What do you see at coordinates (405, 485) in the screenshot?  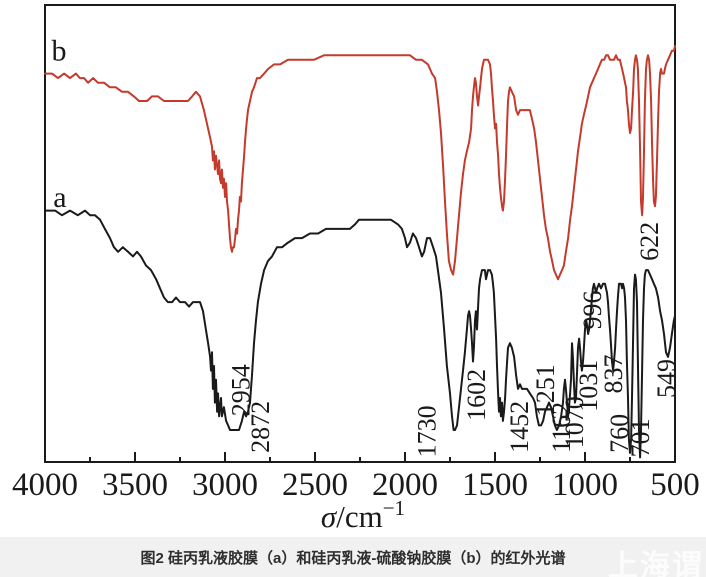 I see `x-tick-label: 2000` at bounding box center [405, 485].